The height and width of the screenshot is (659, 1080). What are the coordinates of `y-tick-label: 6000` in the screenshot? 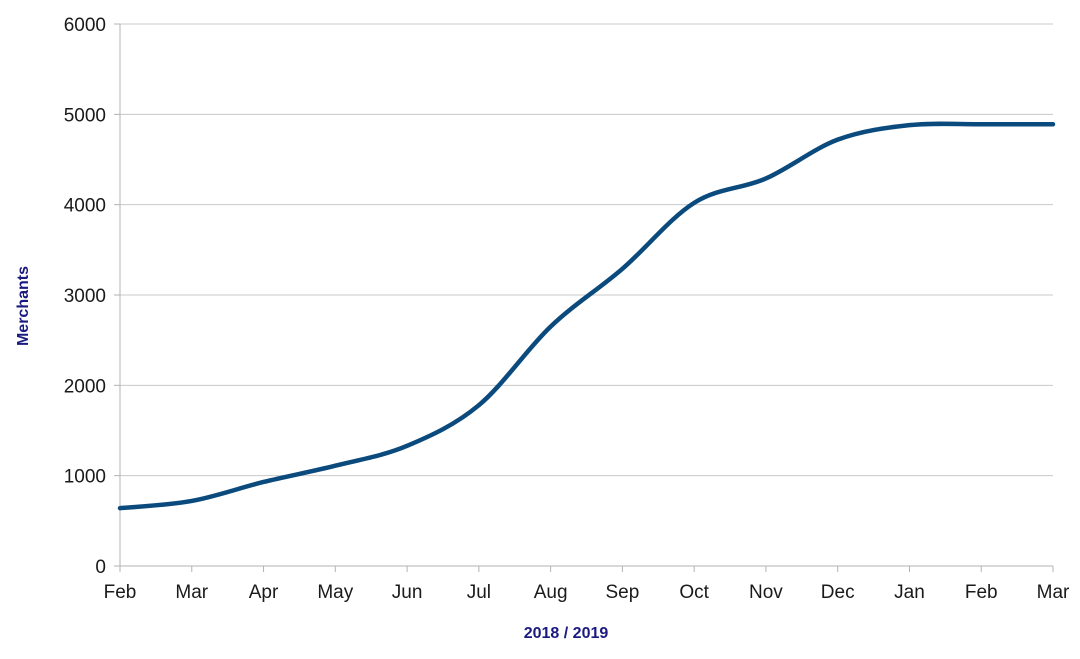 It's located at (85, 25).